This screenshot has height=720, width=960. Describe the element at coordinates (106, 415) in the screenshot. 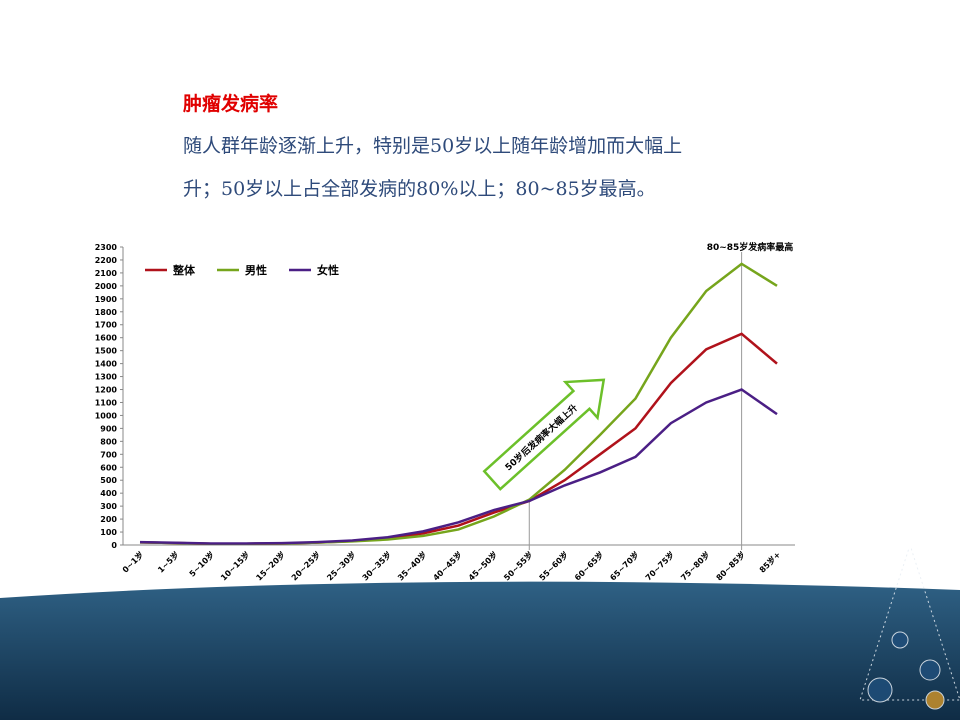

I see `y-tick-label: 1000` at that location.